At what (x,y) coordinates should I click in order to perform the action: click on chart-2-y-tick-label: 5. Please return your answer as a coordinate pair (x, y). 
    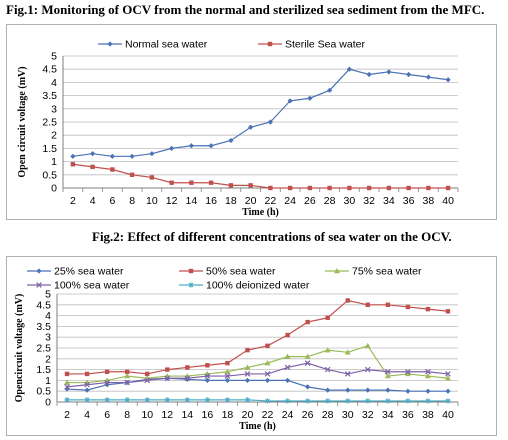
    Looking at the image, I should click on (48, 295).